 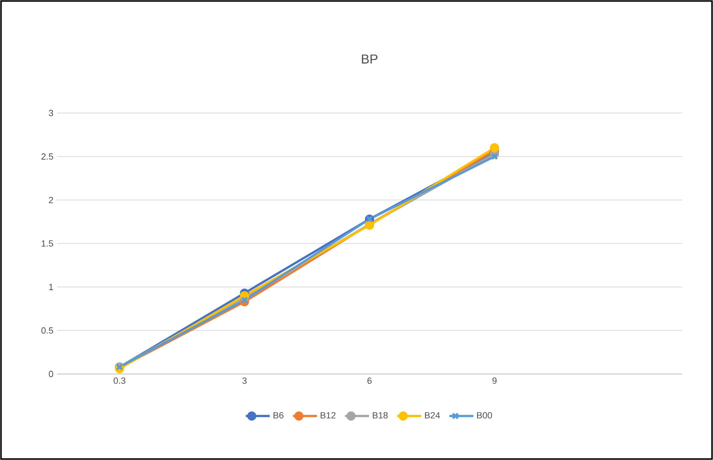 I want to click on chart-title: BP, so click(x=370, y=59).